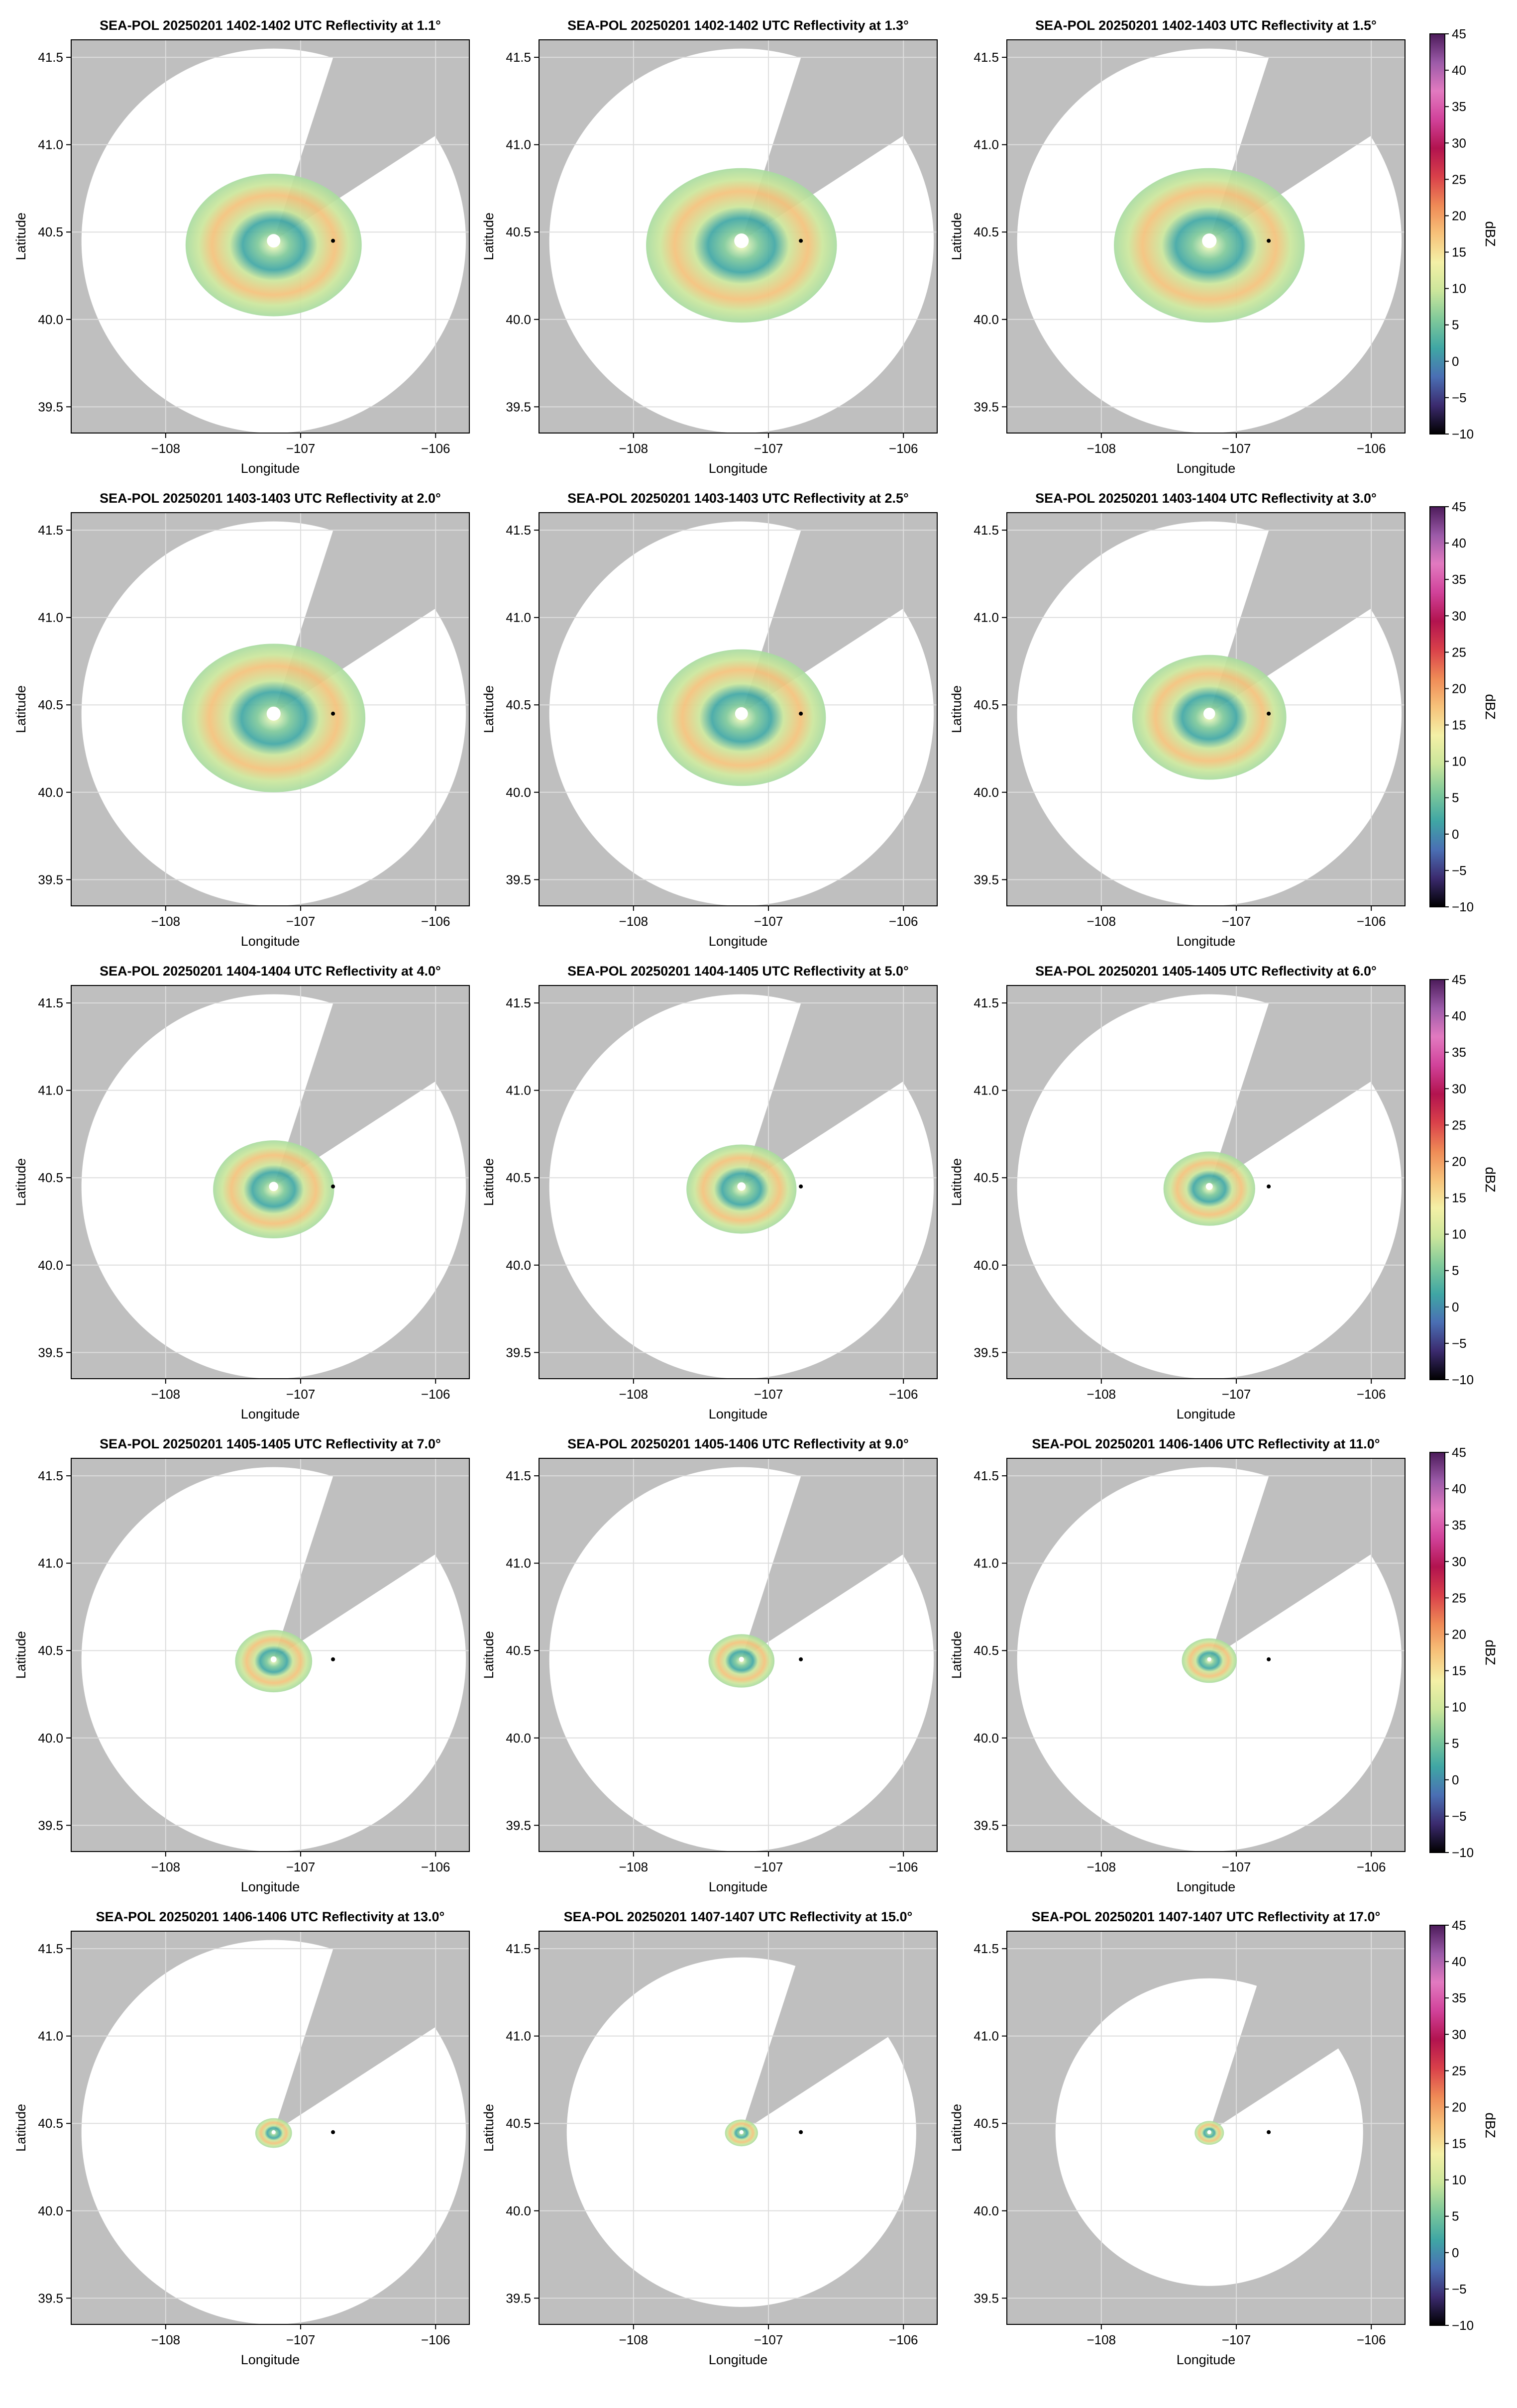 The width and height of the screenshot is (1517, 2408). Describe the element at coordinates (1459, 1597) in the screenshot. I see `colorbar-tick-label: 25` at that location.